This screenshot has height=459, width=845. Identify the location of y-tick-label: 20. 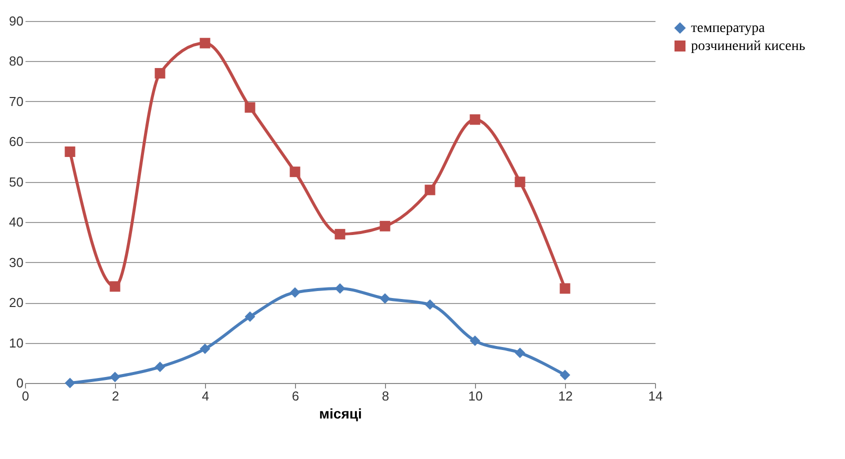
(16, 302).